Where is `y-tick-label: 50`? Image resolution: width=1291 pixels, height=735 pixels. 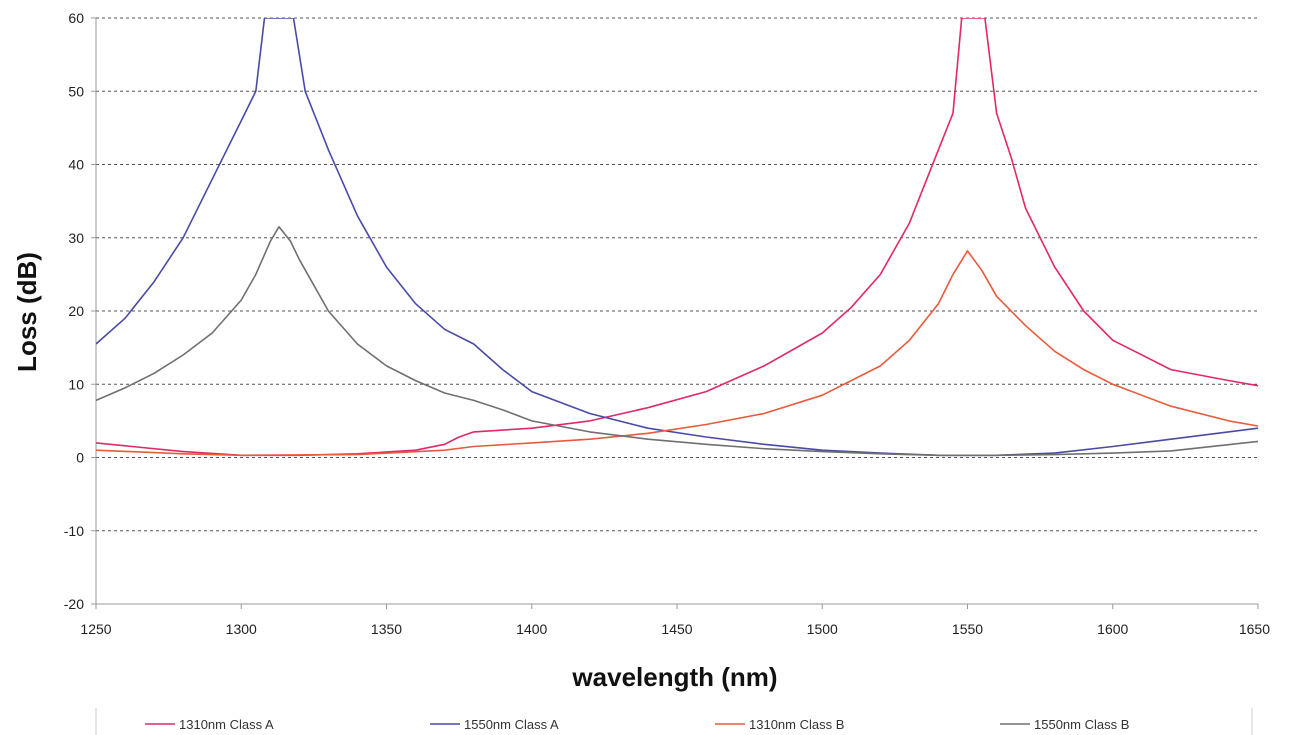
y-tick-label: 50 is located at coordinates (76, 91).